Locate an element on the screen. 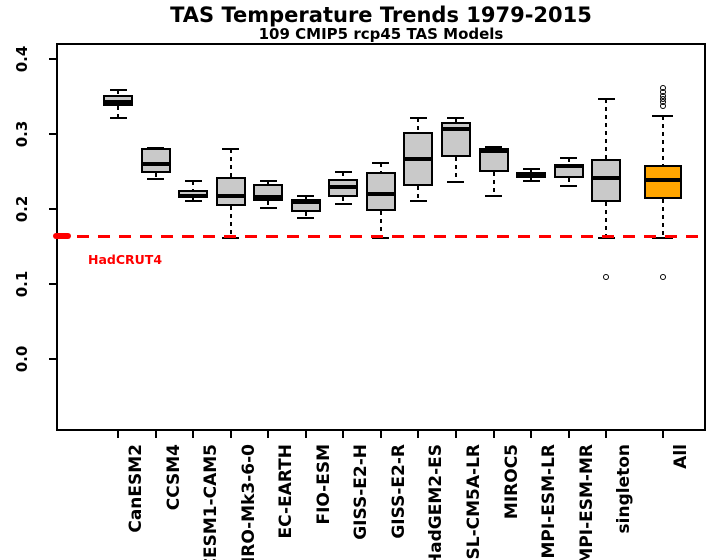  x-axis-label: MPI-ESM-LR is located at coordinates (549, 501).